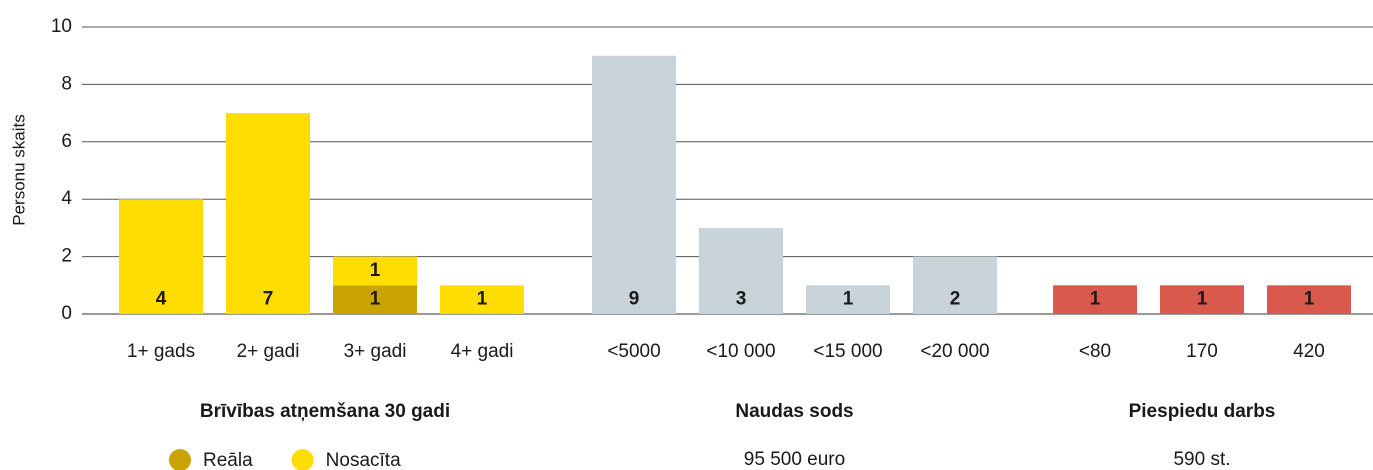 The height and width of the screenshot is (470, 1373). Describe the element at coordinates (740, 351) in the screenshot. I see `x-tick-label: <10 000` at that location.